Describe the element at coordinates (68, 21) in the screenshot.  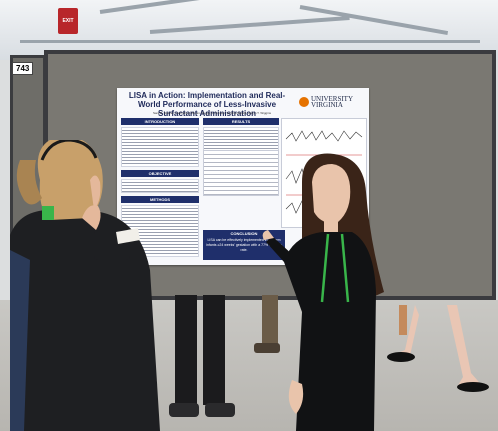
I see `exit-sign: EXIT` at that location.